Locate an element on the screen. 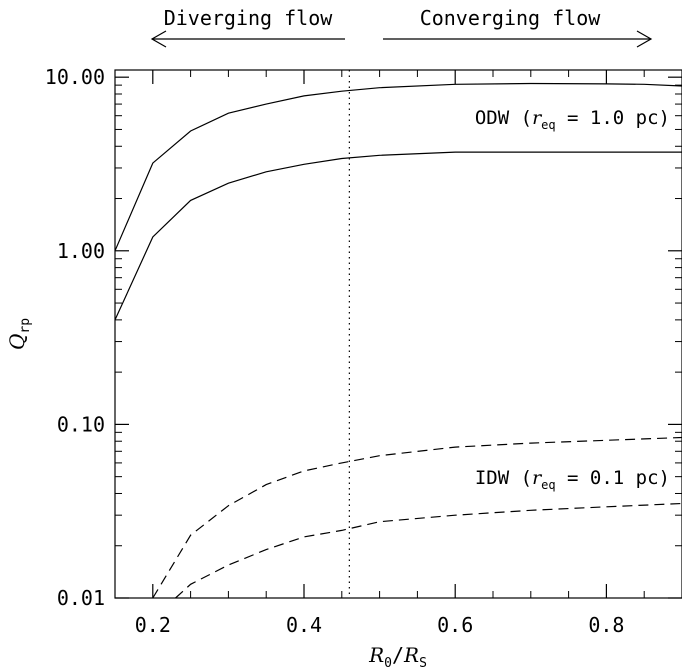 The width and height of the screenshot is (682, 671). x-axis-label: R0/RS is located at coordinates (397, 657).